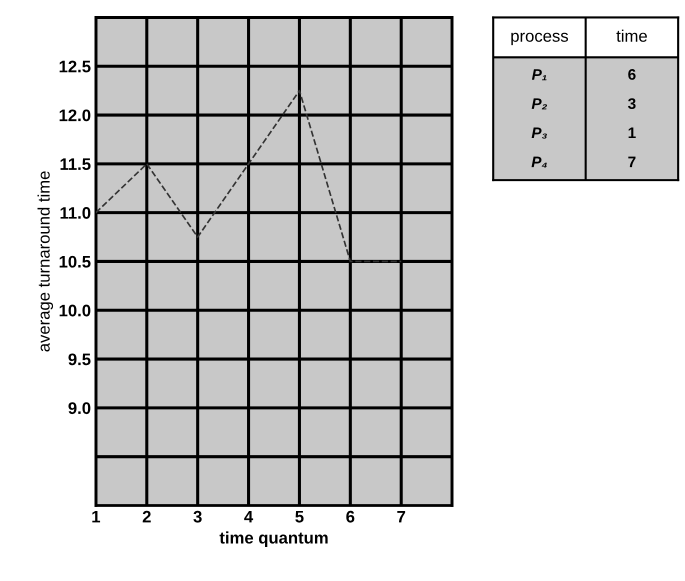 Image resolution: width=685 pixels, height=581 pixels. I want to click on x-tick-label: 7, so click(401, 516).